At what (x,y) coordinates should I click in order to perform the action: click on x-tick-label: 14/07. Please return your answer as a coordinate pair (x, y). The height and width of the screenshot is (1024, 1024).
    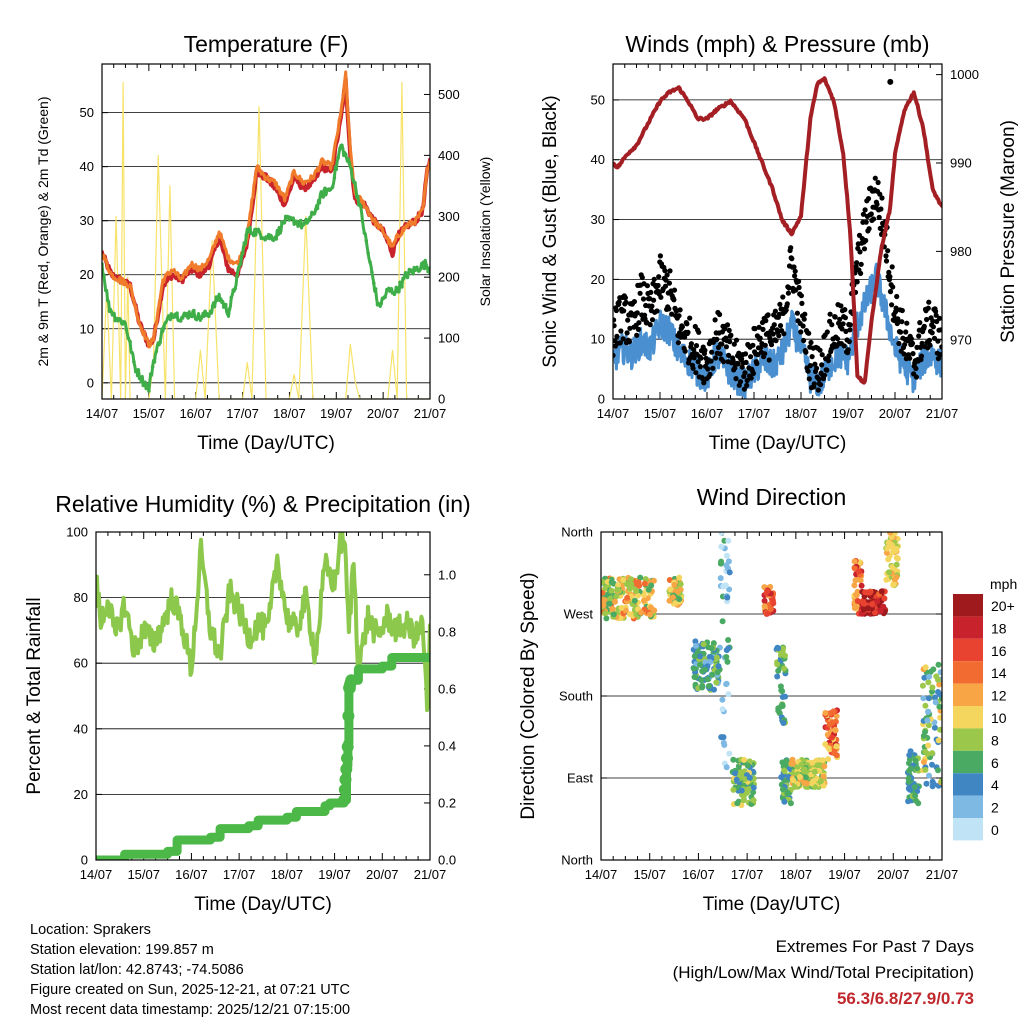
    Looking at the image, I should click on (102, 413).